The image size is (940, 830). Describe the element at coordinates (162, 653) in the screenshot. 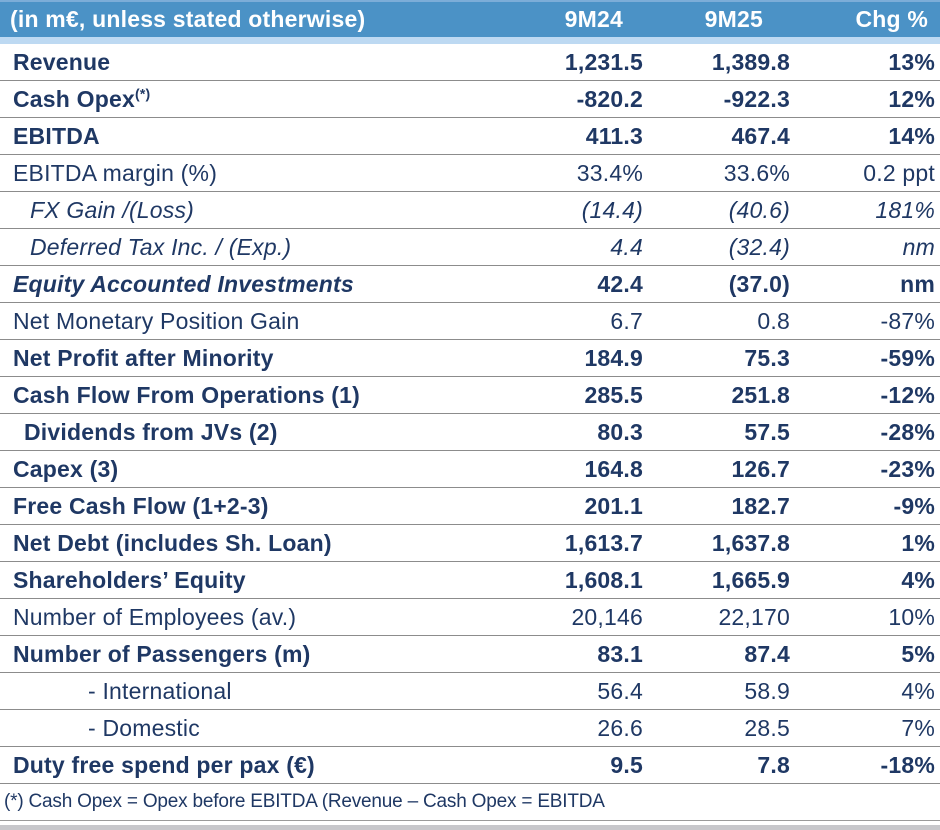

I see `row-label-text: Number of Passengers (m)` at that location.